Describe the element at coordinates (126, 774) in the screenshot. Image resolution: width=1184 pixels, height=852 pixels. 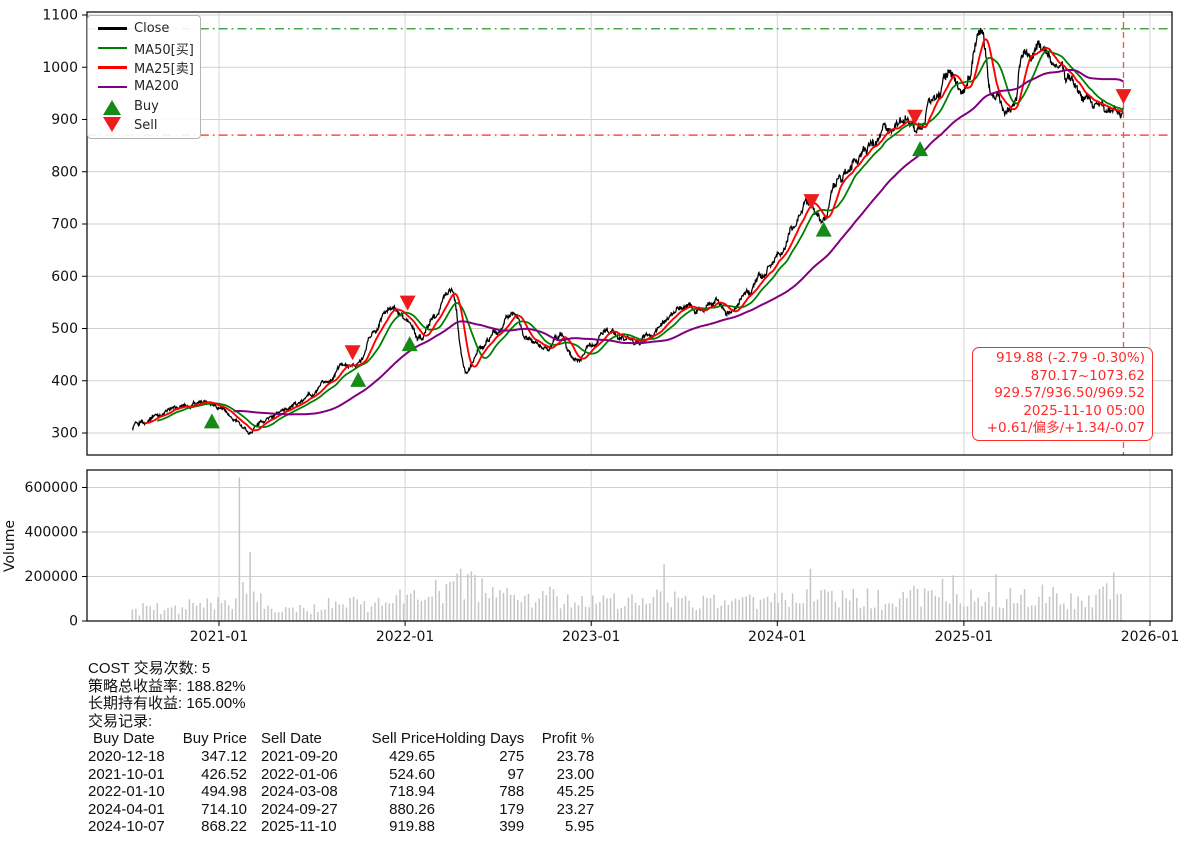
I see `trade-cell: 2021-10-01` at that location.